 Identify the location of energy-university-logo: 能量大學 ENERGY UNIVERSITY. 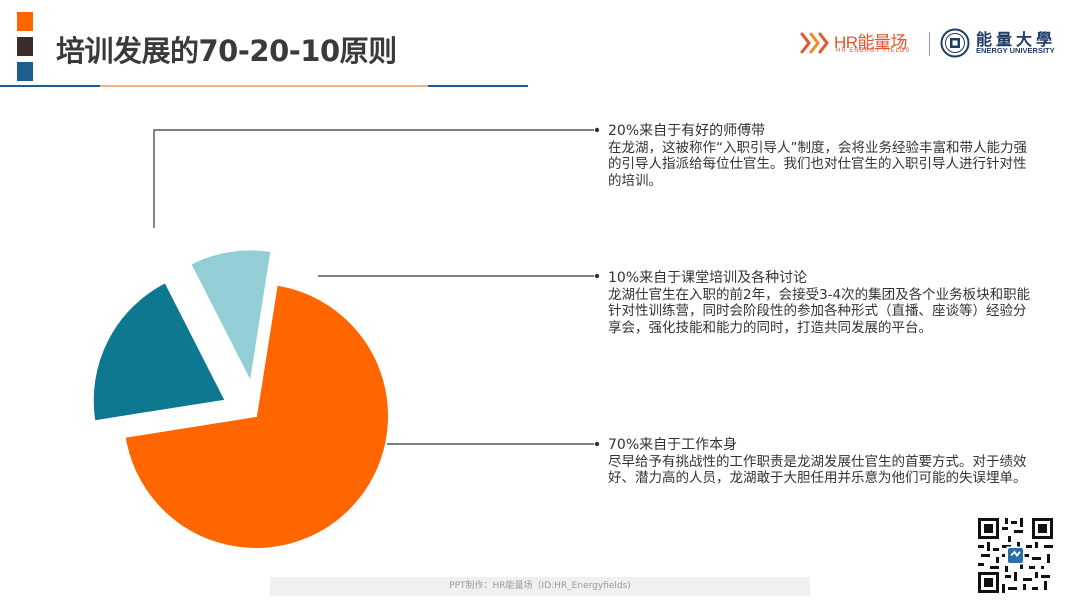
(1002, 43).